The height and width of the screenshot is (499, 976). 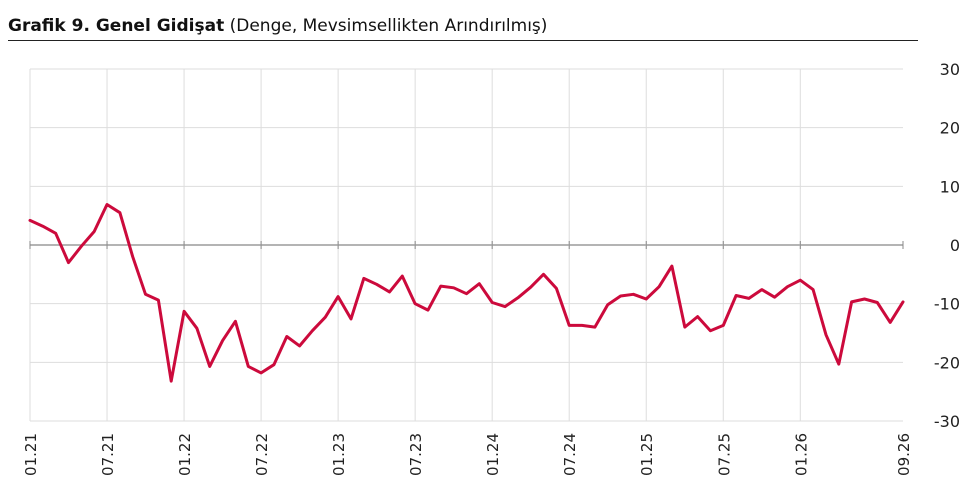 What do you see at coordinates (185, 454) in the screenshot?
I see `x-tick-label: 01.22` at bounding box center [185, 454].